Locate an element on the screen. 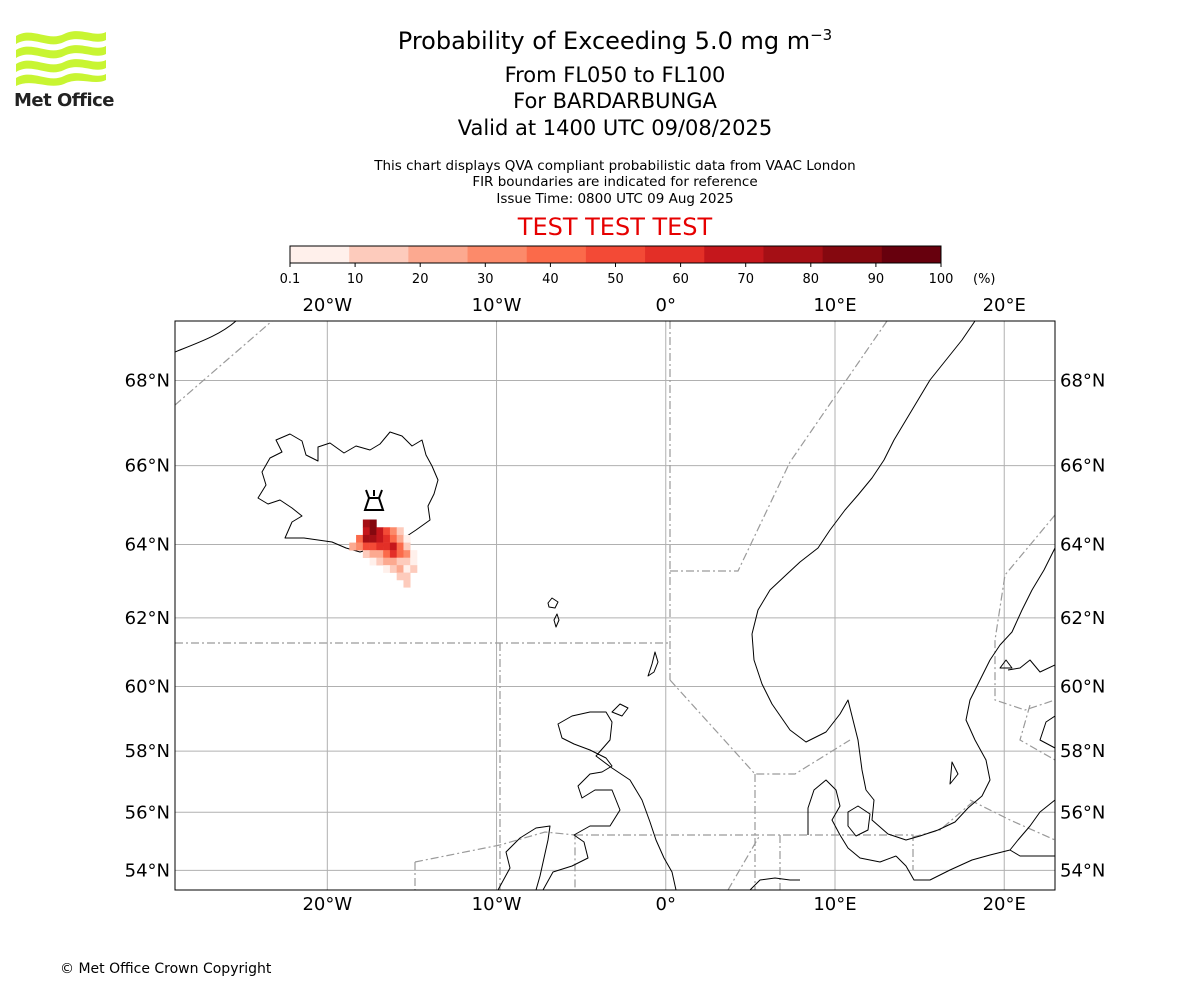 Image resolution: width=1200 pixels, height=1000 pixels. volcano-icon is located at coordinates (374, 500).